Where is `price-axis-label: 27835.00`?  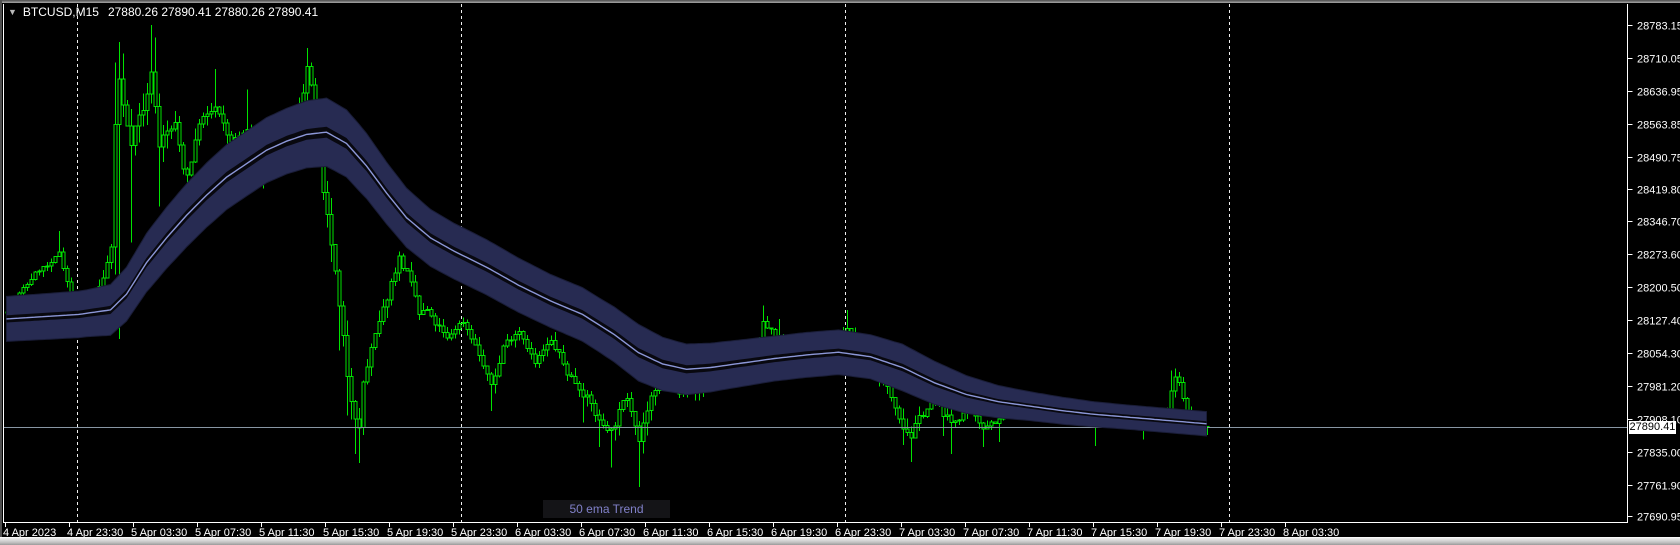
price-axis-label: 27835.00 is located at coordinates (1658, 454).